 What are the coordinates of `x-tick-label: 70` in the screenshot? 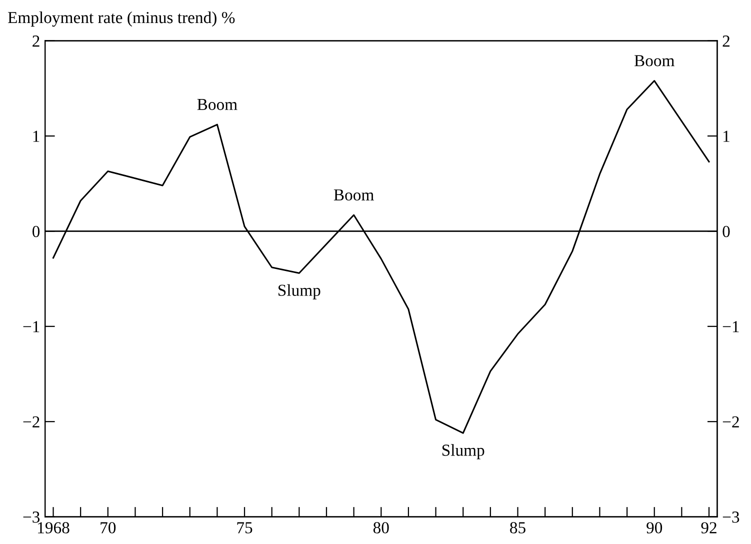 It's located at (108, 528).